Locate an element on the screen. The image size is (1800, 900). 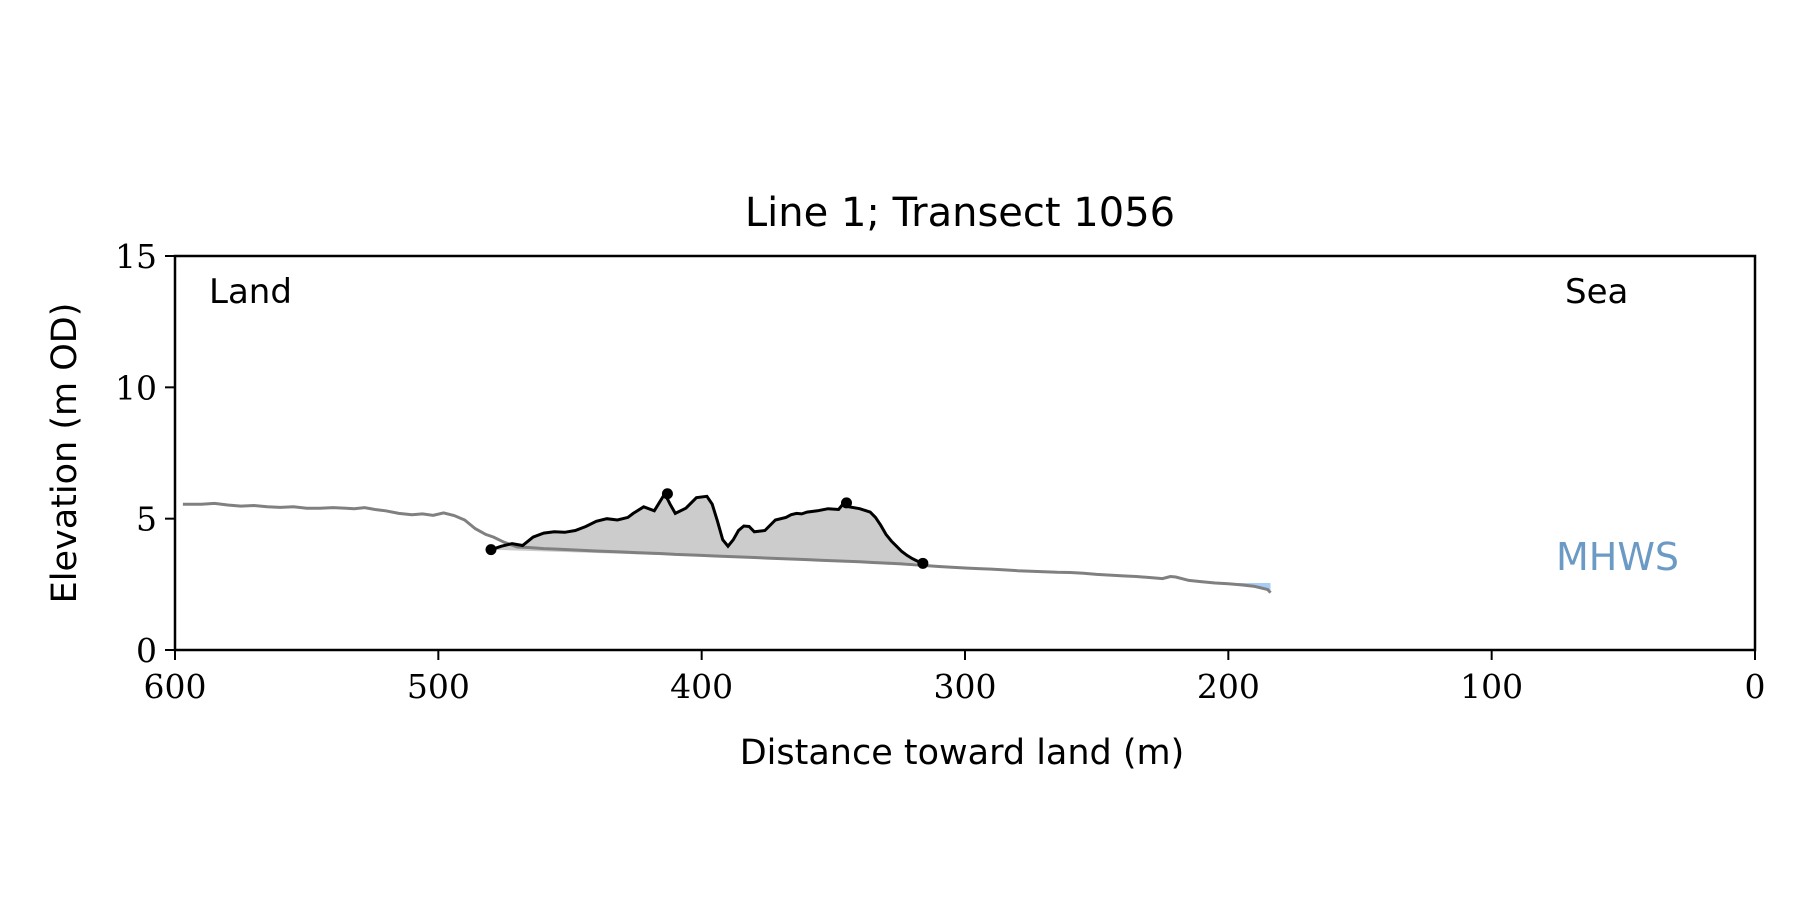
mhws-fill is located at coordinates (1253, 588).